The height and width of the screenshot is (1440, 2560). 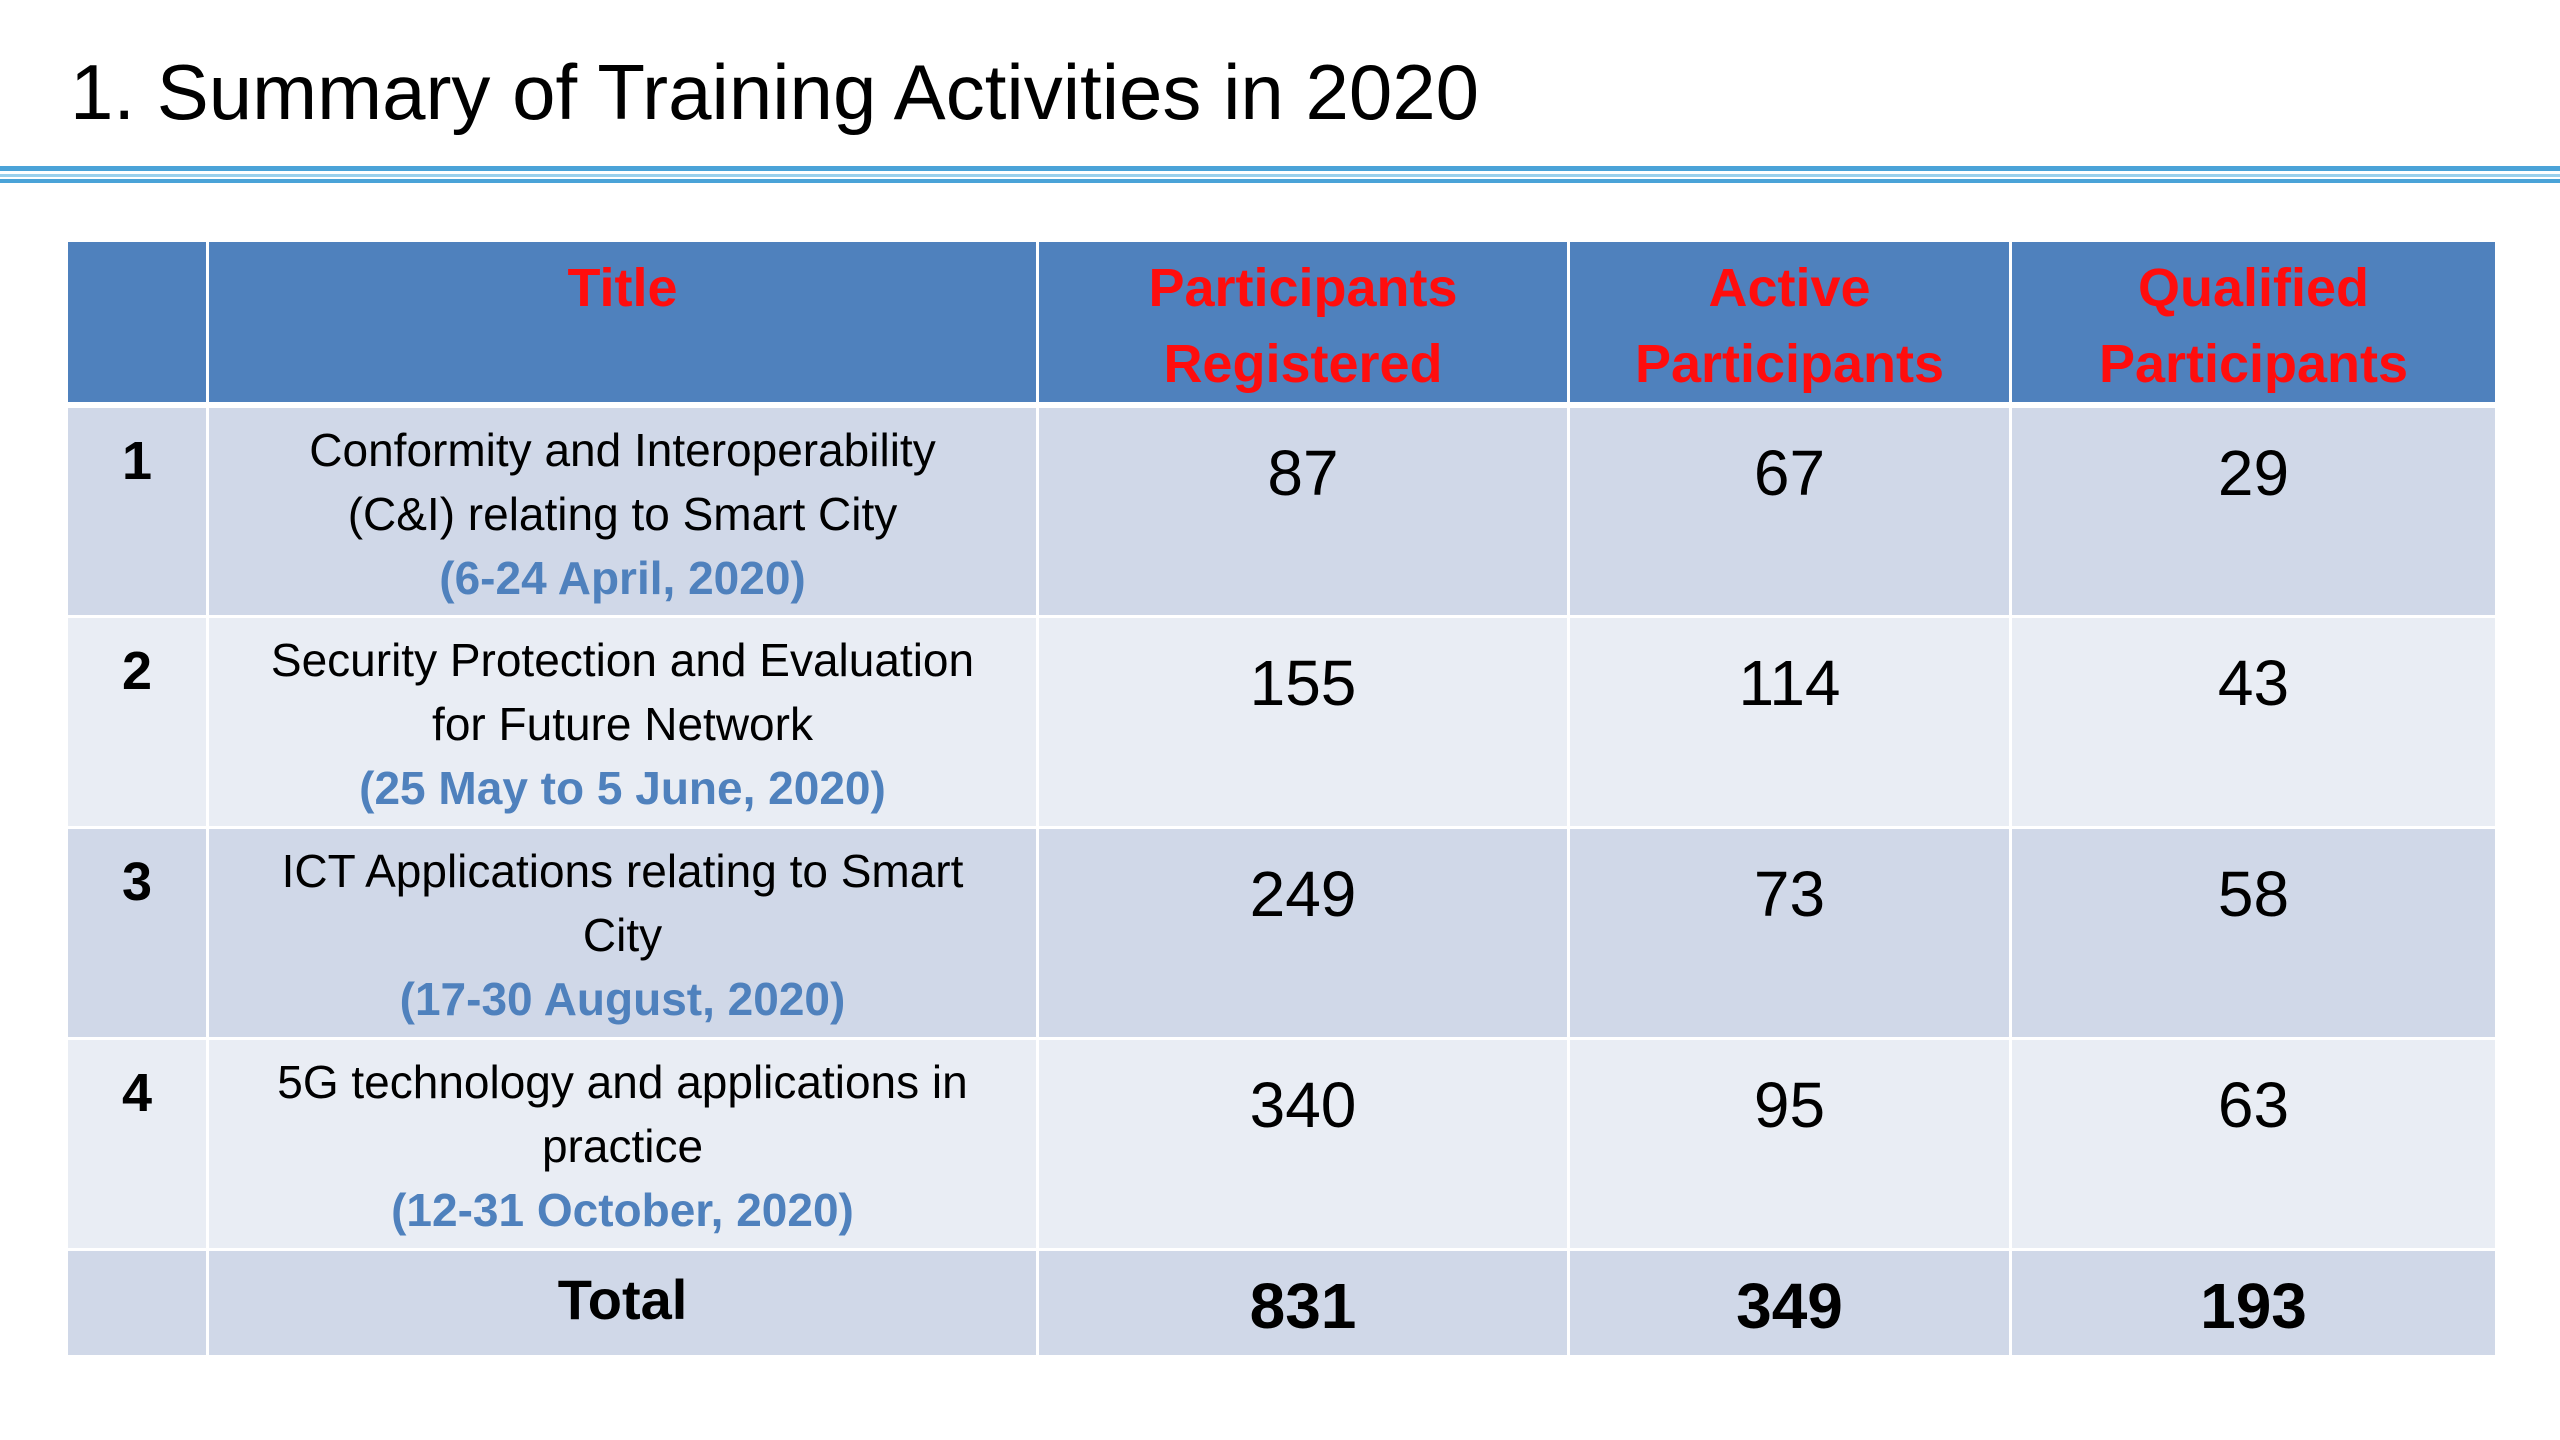 What do you see at coordinates (622, 787) in the screenshot?
I see `course-date: (25 May to 5 June, 2020)` at bounding box center [622, 787].